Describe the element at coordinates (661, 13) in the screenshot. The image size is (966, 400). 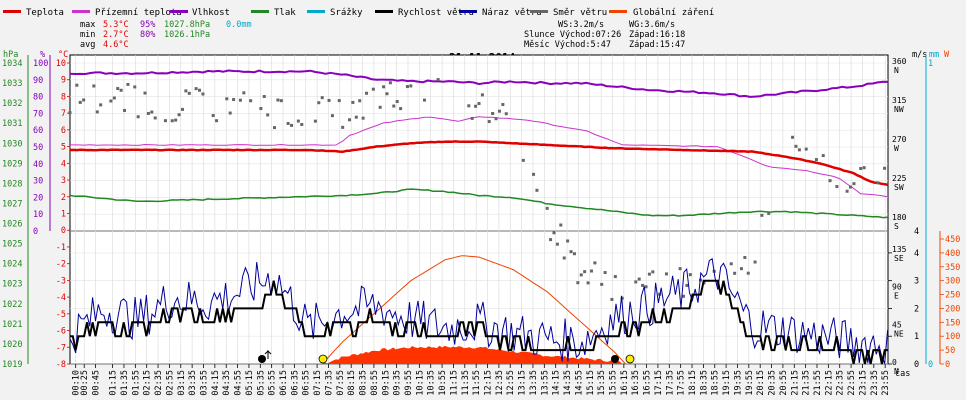
I see `legend-item-globalni-zareni: Globální záření` at that location.